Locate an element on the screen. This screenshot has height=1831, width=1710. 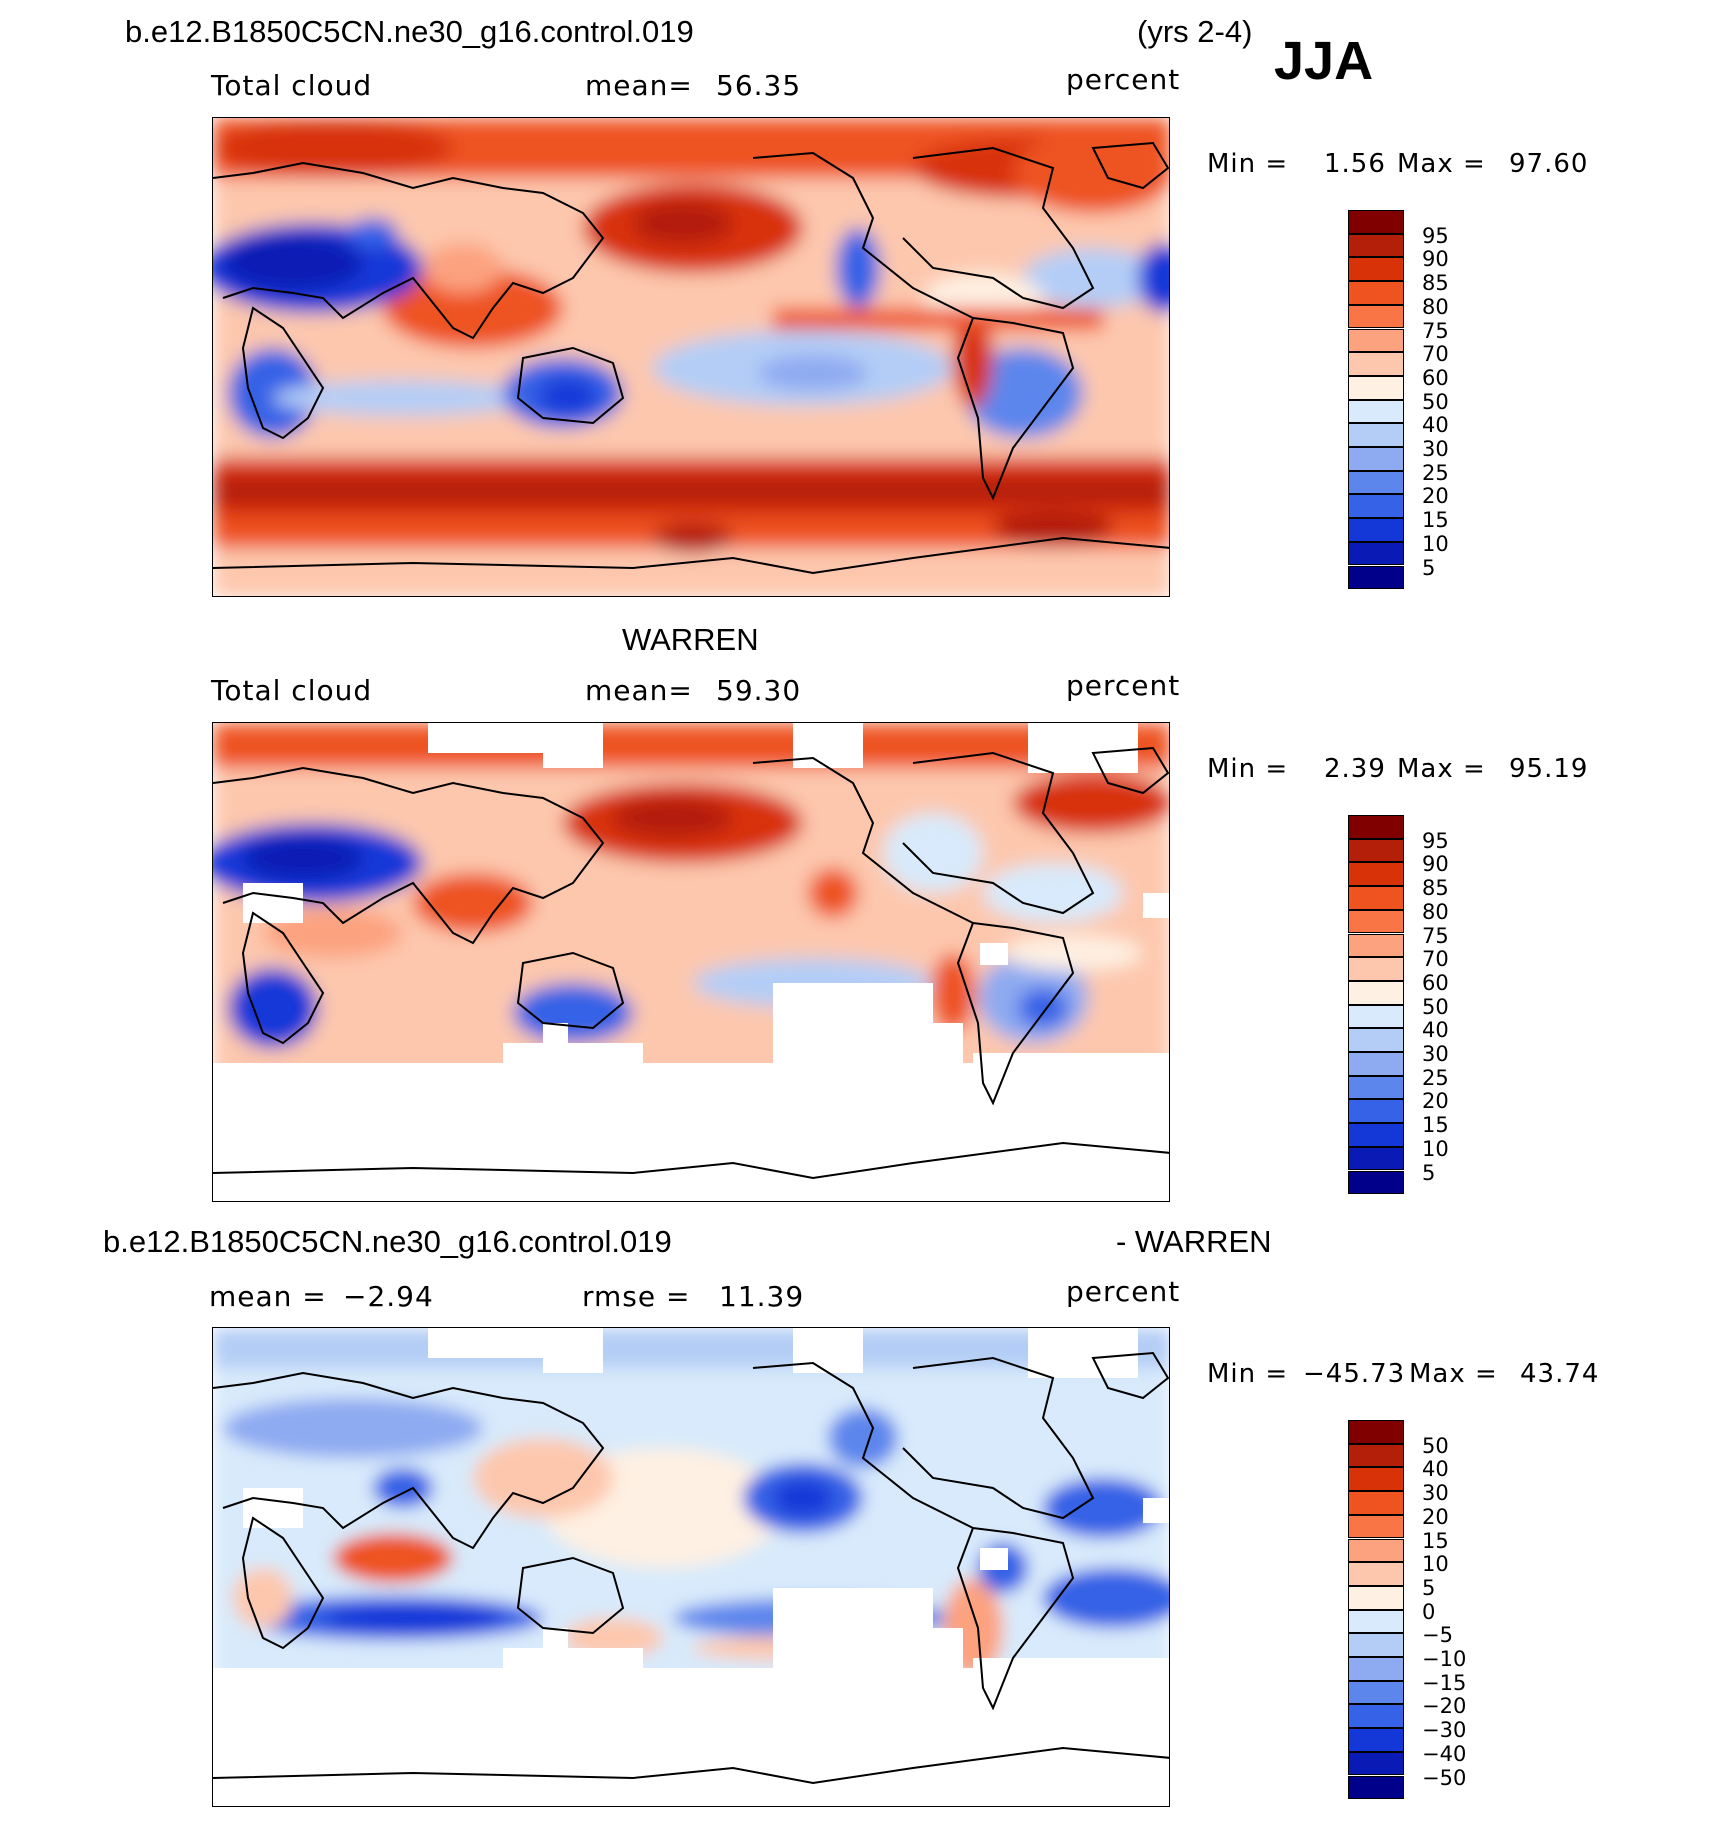
panel1-min-label: Min = is located at coordinates (1248, 164).